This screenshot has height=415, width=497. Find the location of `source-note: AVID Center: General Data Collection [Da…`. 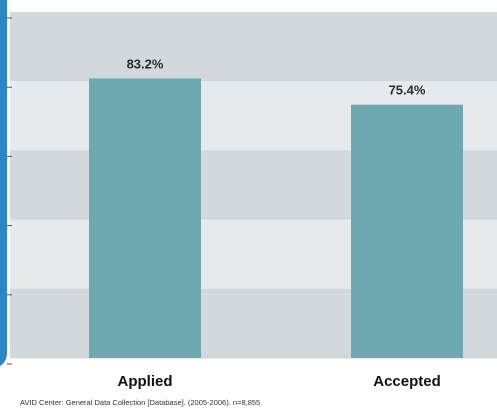

source-note: AVID Center: General Data Collection [Da… is located at coordinates (140, 402).